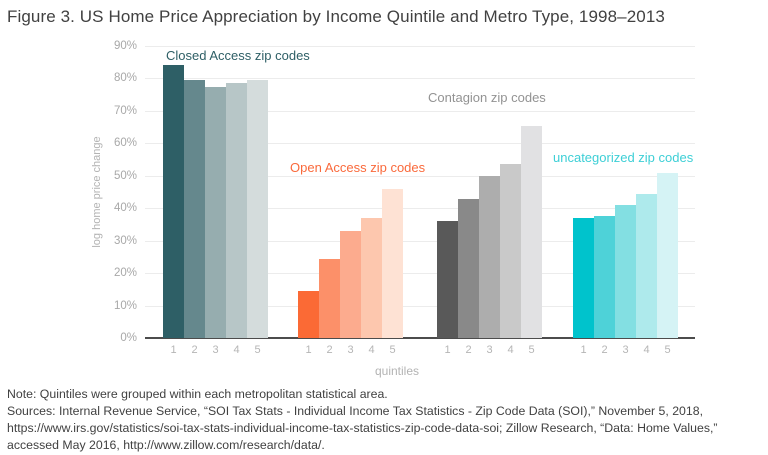  Describe the element at coordinates (371, 350) in the screenshot. I see `x-tick-label-open-access-zip-codes-4: 4` at that location.